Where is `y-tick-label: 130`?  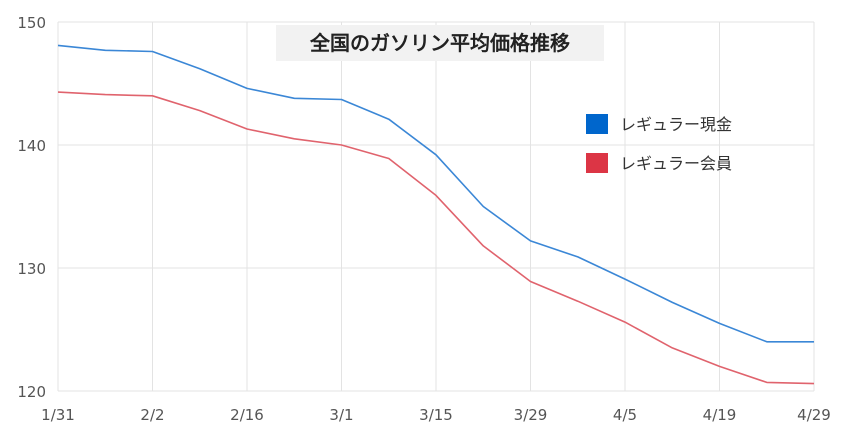
y-tick-label: 130 is located at coordinates (31, 269).